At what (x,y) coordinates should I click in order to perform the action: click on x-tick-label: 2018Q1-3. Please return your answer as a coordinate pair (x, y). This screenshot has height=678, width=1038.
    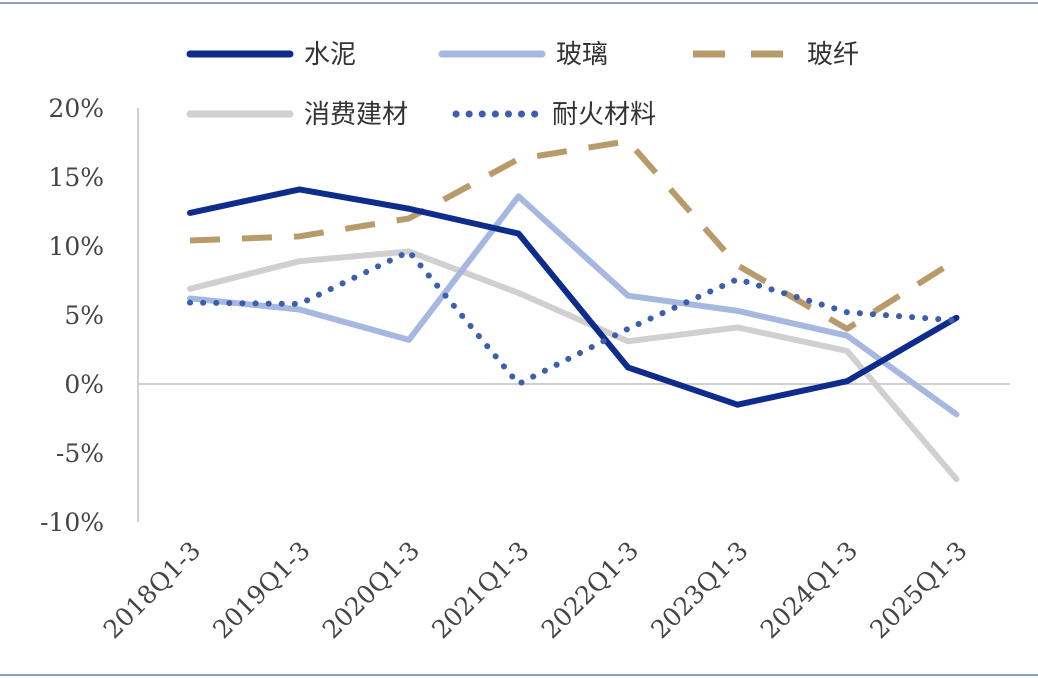
    Looking at the image, I should click on (152, 590).